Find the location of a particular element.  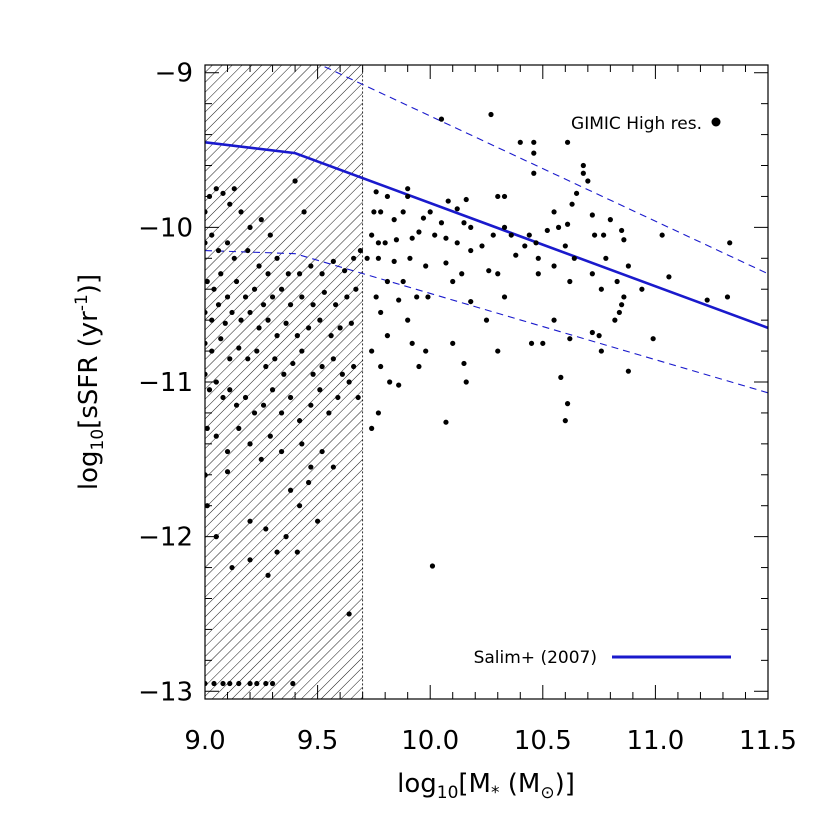

x-tick-labels: 9.0 9.5 10.0 10.5 11.0 11.5 is located at coordinates (490, 741).